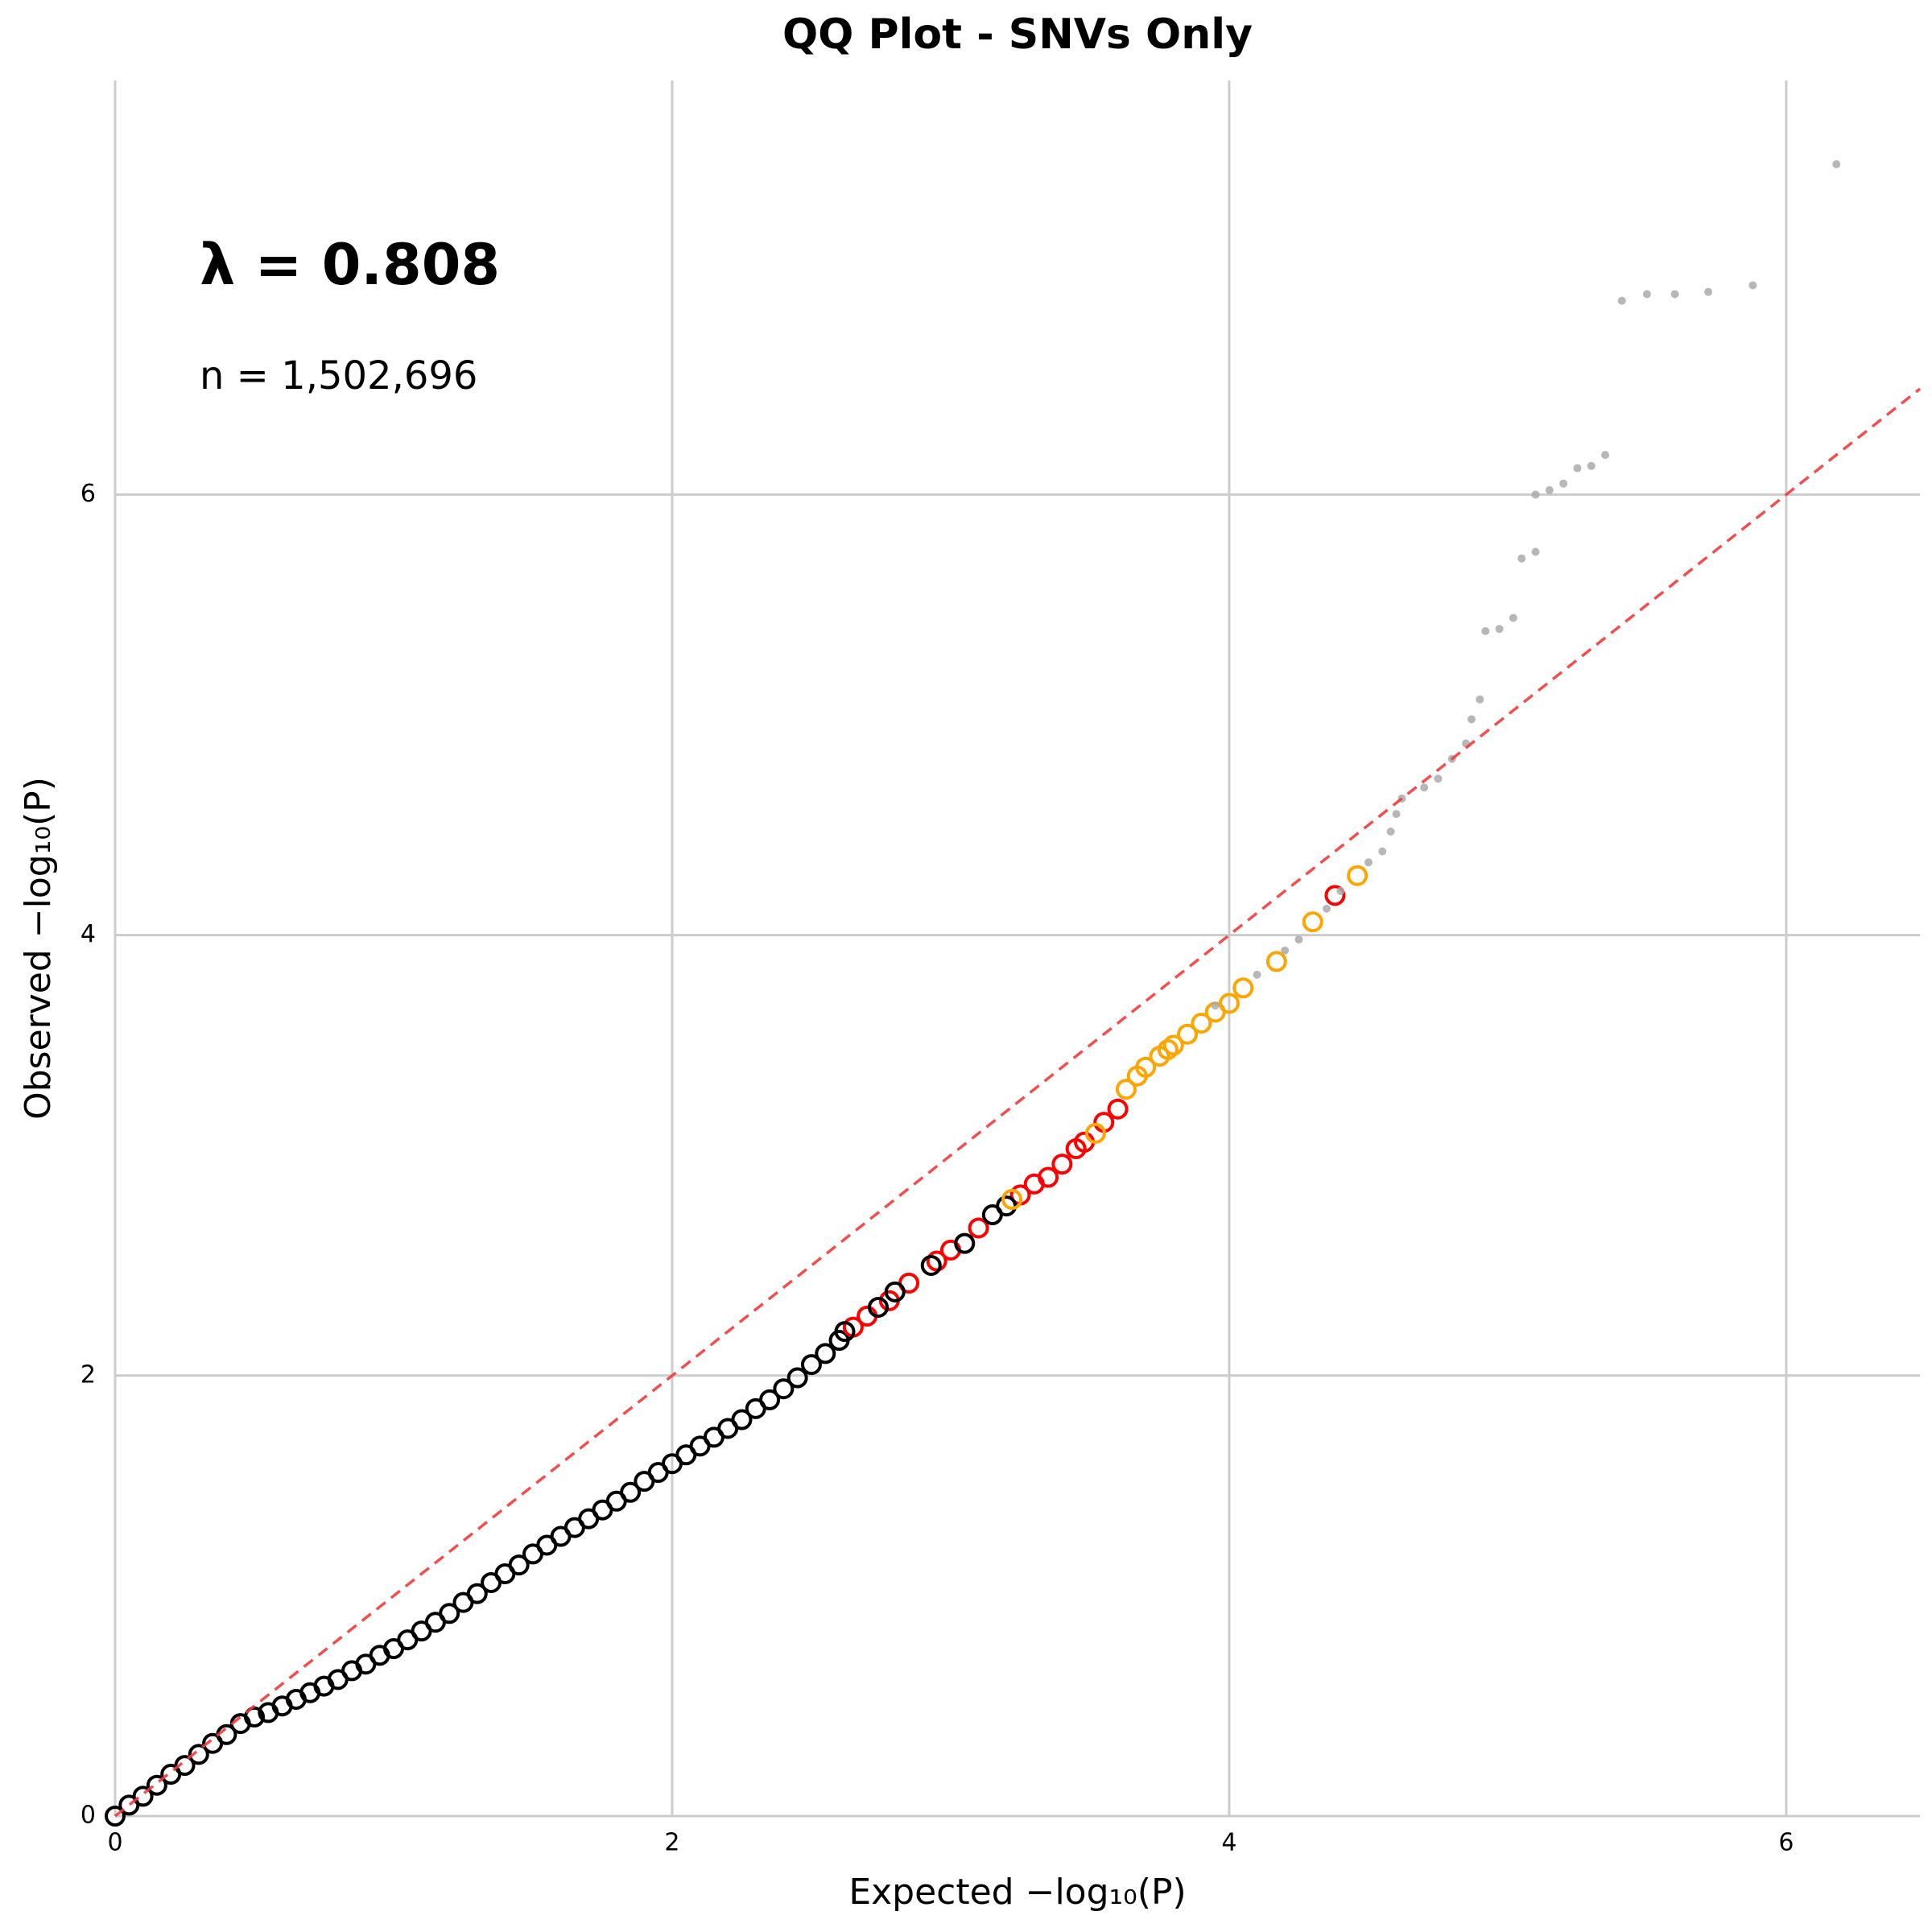 Image resolution: width=1932 pixels, height=1932 pixels. Describe the element at coordinates (88, 934) in the screenshot. I see `y-tick-label: 4` at that location.